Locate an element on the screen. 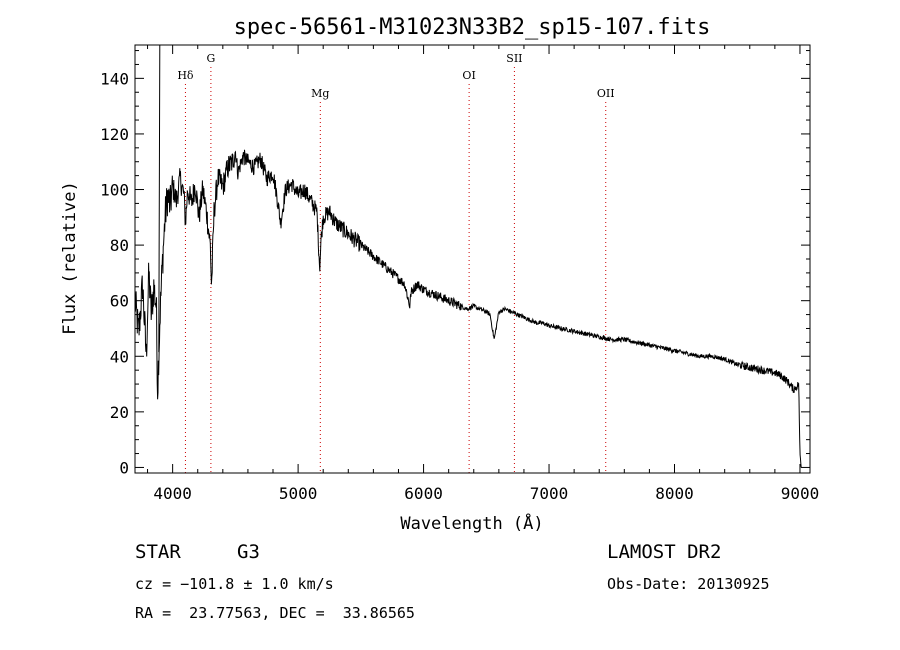 The height and width of the screenshot is (650, 900). y-tick-label: 140 is located at coordinates (114, 78).